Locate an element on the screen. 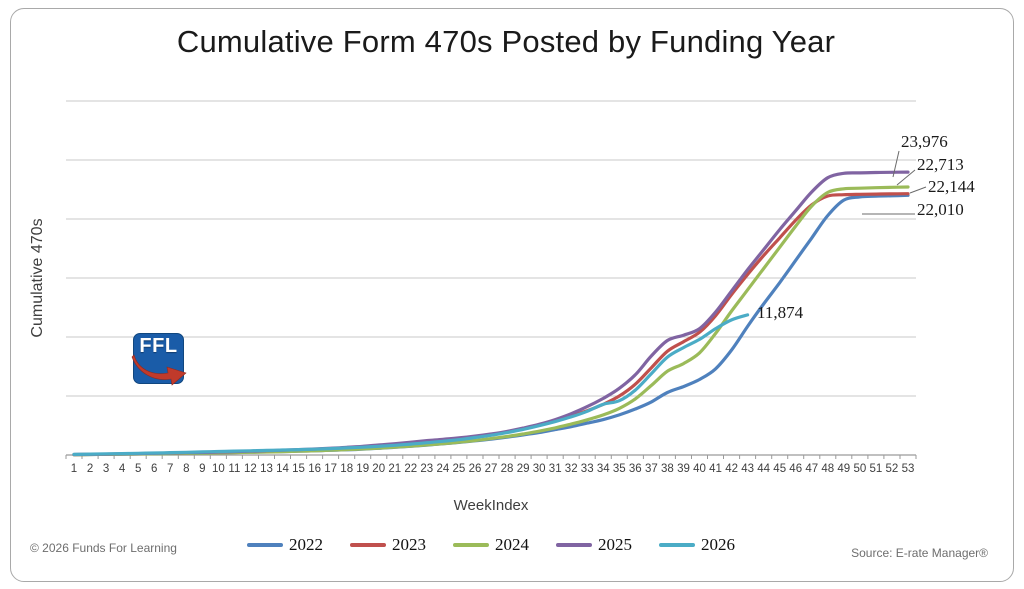 This screenshot has width=1024, height=589. copyright-text: © 2026 Funds For Learning is located at coordinates (103, 548).